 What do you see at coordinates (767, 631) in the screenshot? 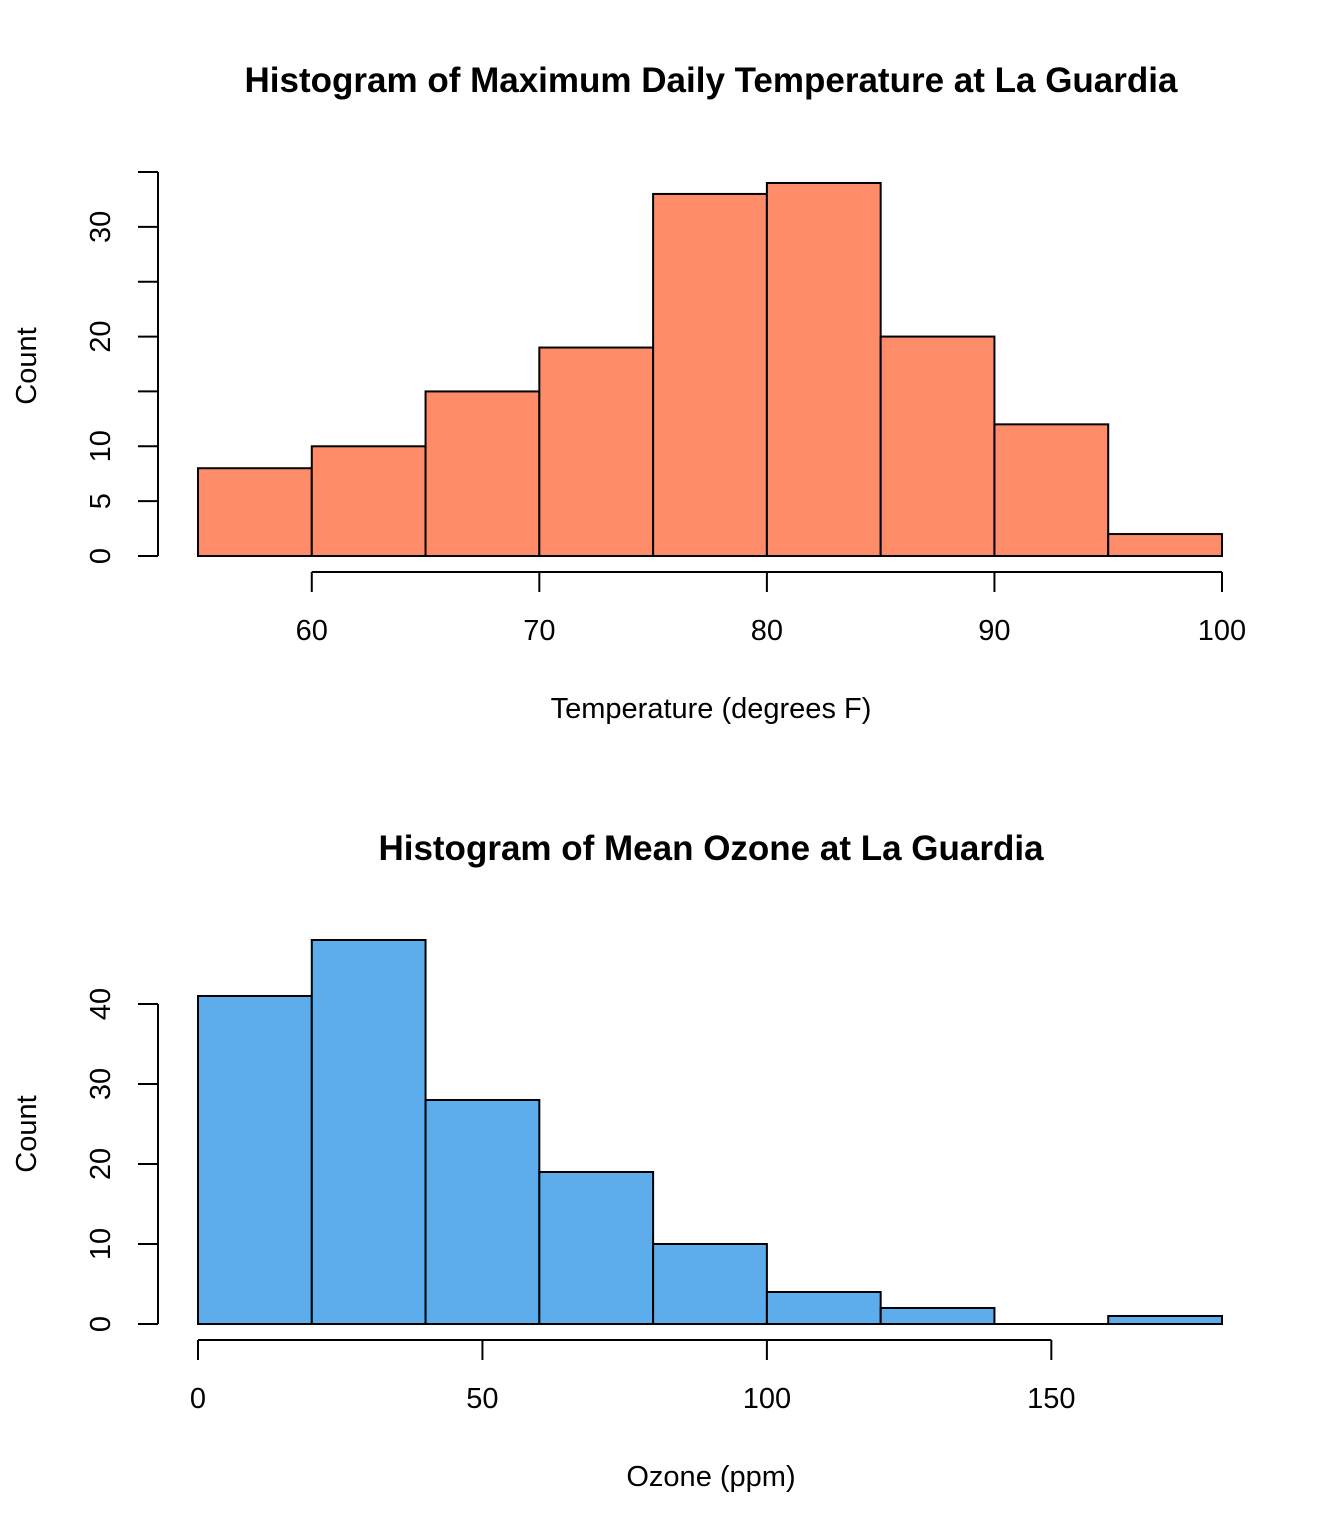
I see `x-tick-label: 80` at bounding box center [767, 631].